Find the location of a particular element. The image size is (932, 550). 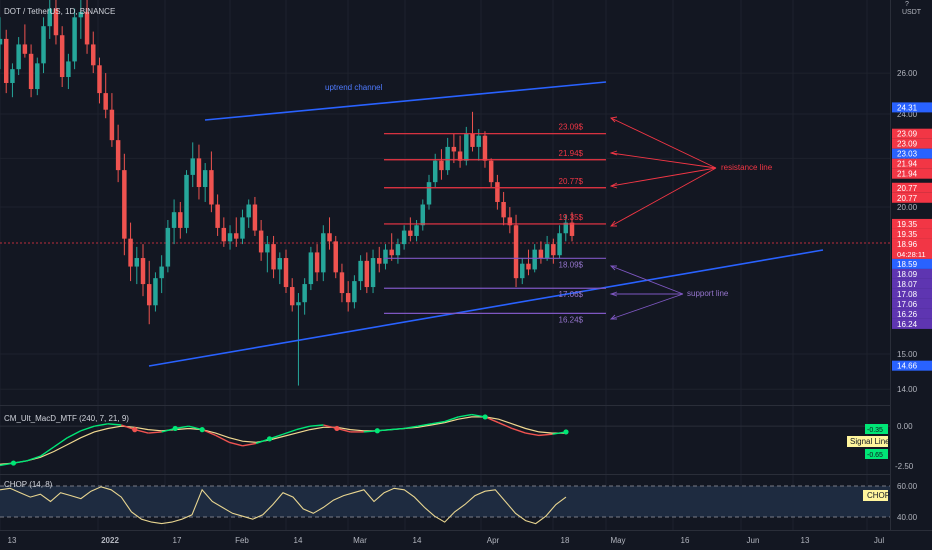

chop-value-tag-text: CHOP is located at coordinates (878, 495).